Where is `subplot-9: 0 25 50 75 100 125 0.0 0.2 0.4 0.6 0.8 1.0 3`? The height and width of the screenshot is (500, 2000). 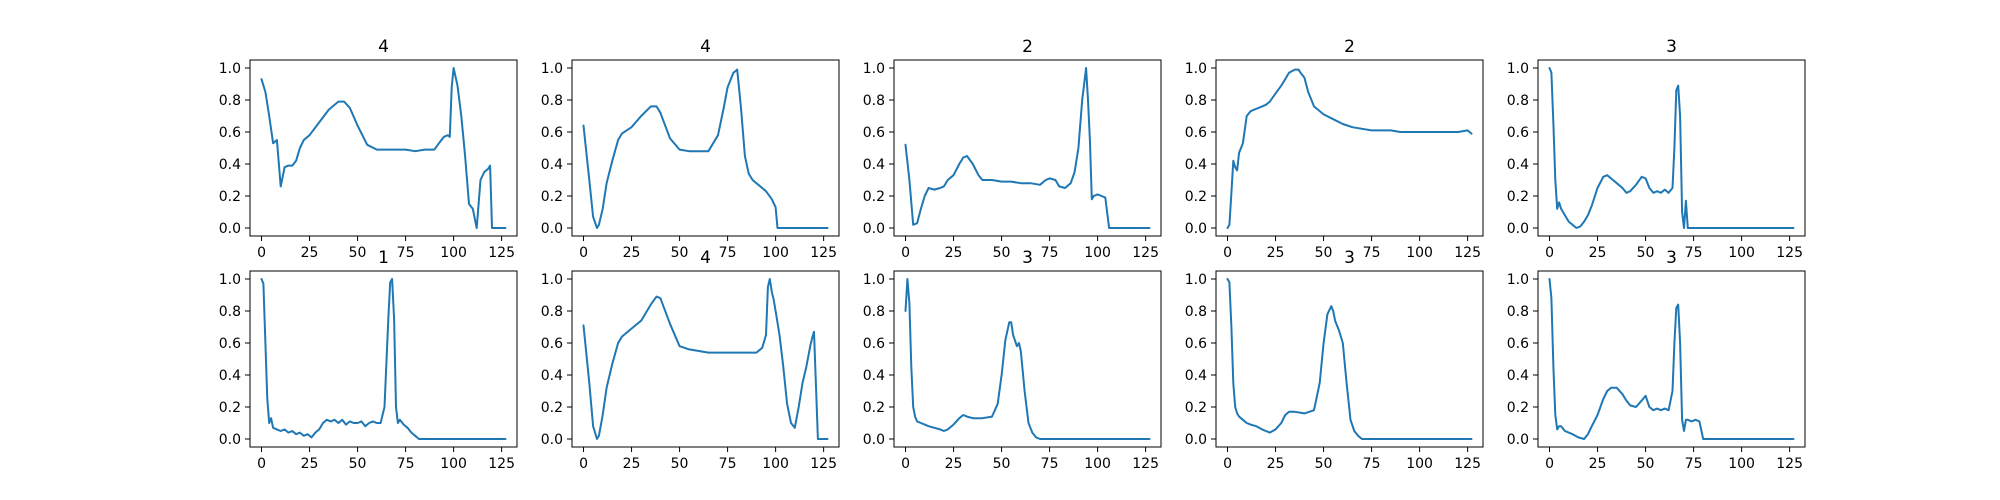 subplot-9: 0 25 50 75 100 125 0.0 0.2 0.4 0.6 0.8 1.0 3 is located at coordinates (1334, 360).